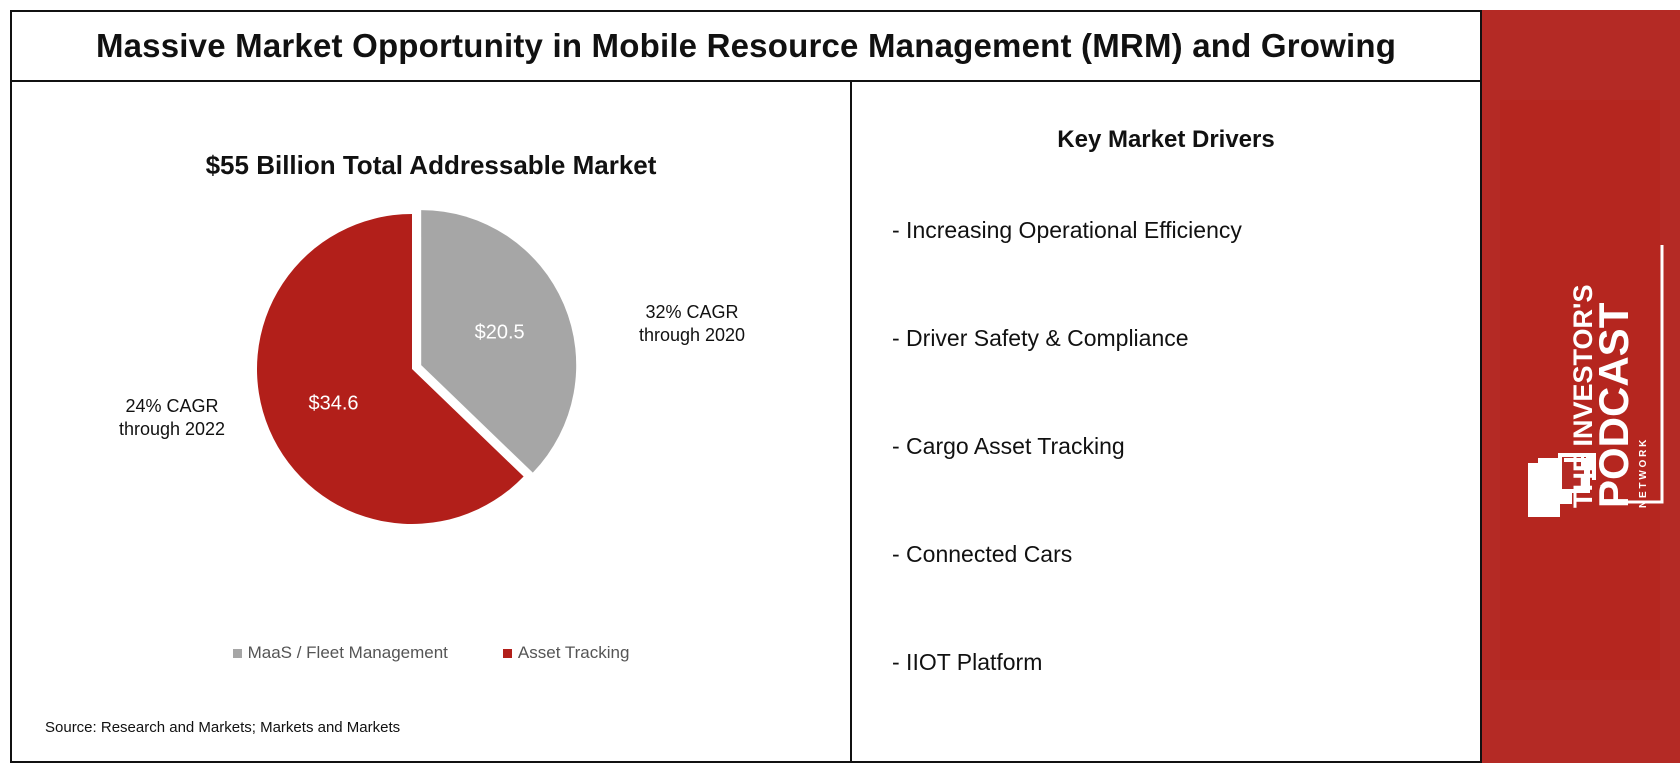  What do you see at coordinates (1562, 485) in the screenshot?
I see `logo-mark-icon` at bounding box center [1562, 485].